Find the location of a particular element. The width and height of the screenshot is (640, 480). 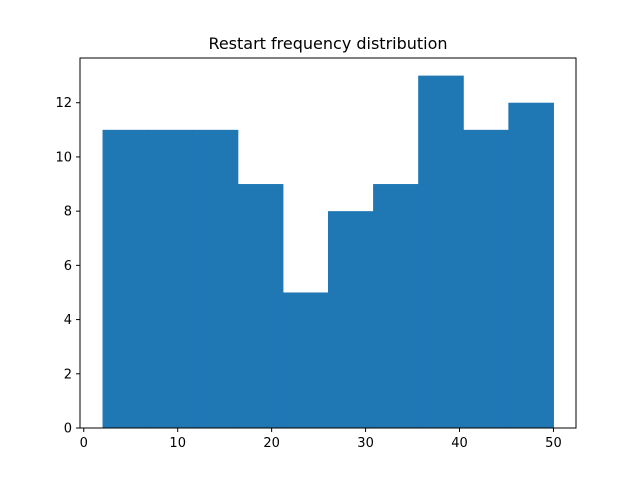

x-tick-label: 0 is located at coordinates (84, 443).